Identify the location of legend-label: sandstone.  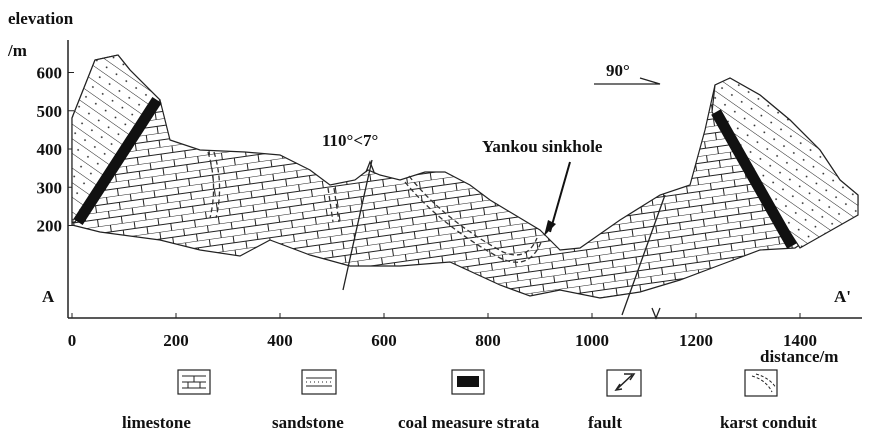
(308, 422).